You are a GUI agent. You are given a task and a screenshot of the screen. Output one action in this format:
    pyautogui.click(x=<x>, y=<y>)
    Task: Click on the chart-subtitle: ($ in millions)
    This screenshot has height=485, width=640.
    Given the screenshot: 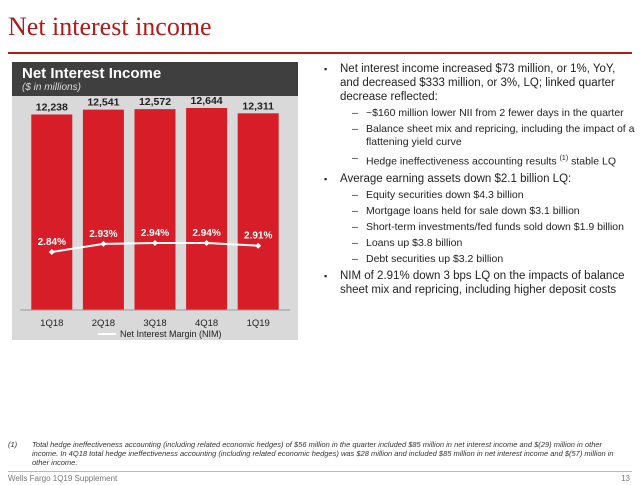 What is the action you would take?
    pyautogui.click(x=51, y=87)
    